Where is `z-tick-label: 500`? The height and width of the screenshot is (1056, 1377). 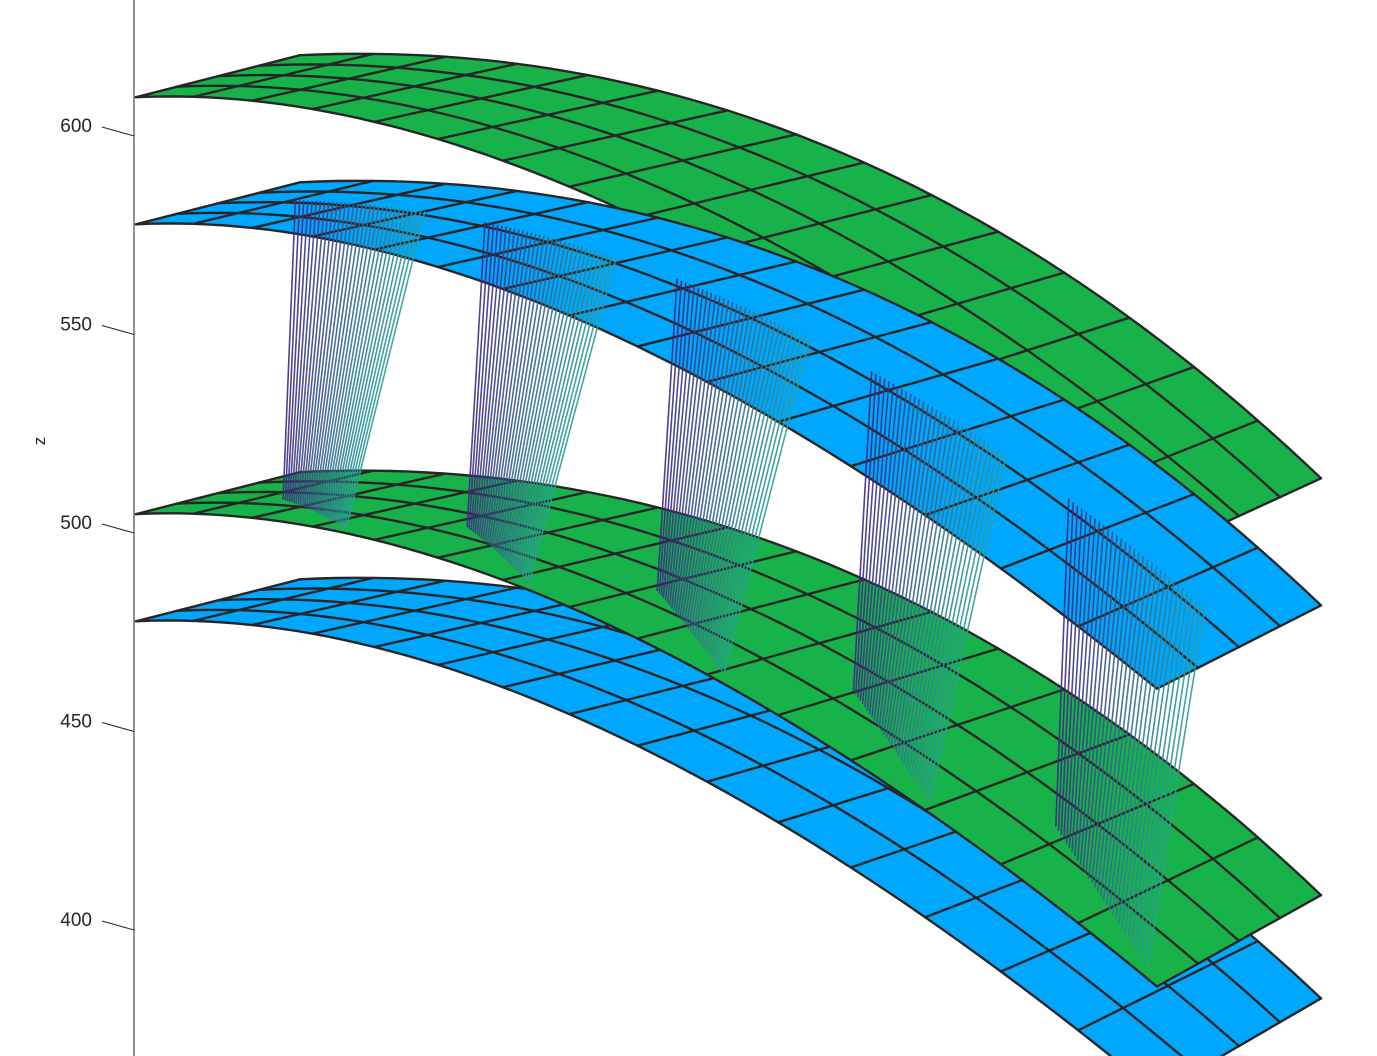
z-tick-label: 500 is located at coordinates (76, 523).